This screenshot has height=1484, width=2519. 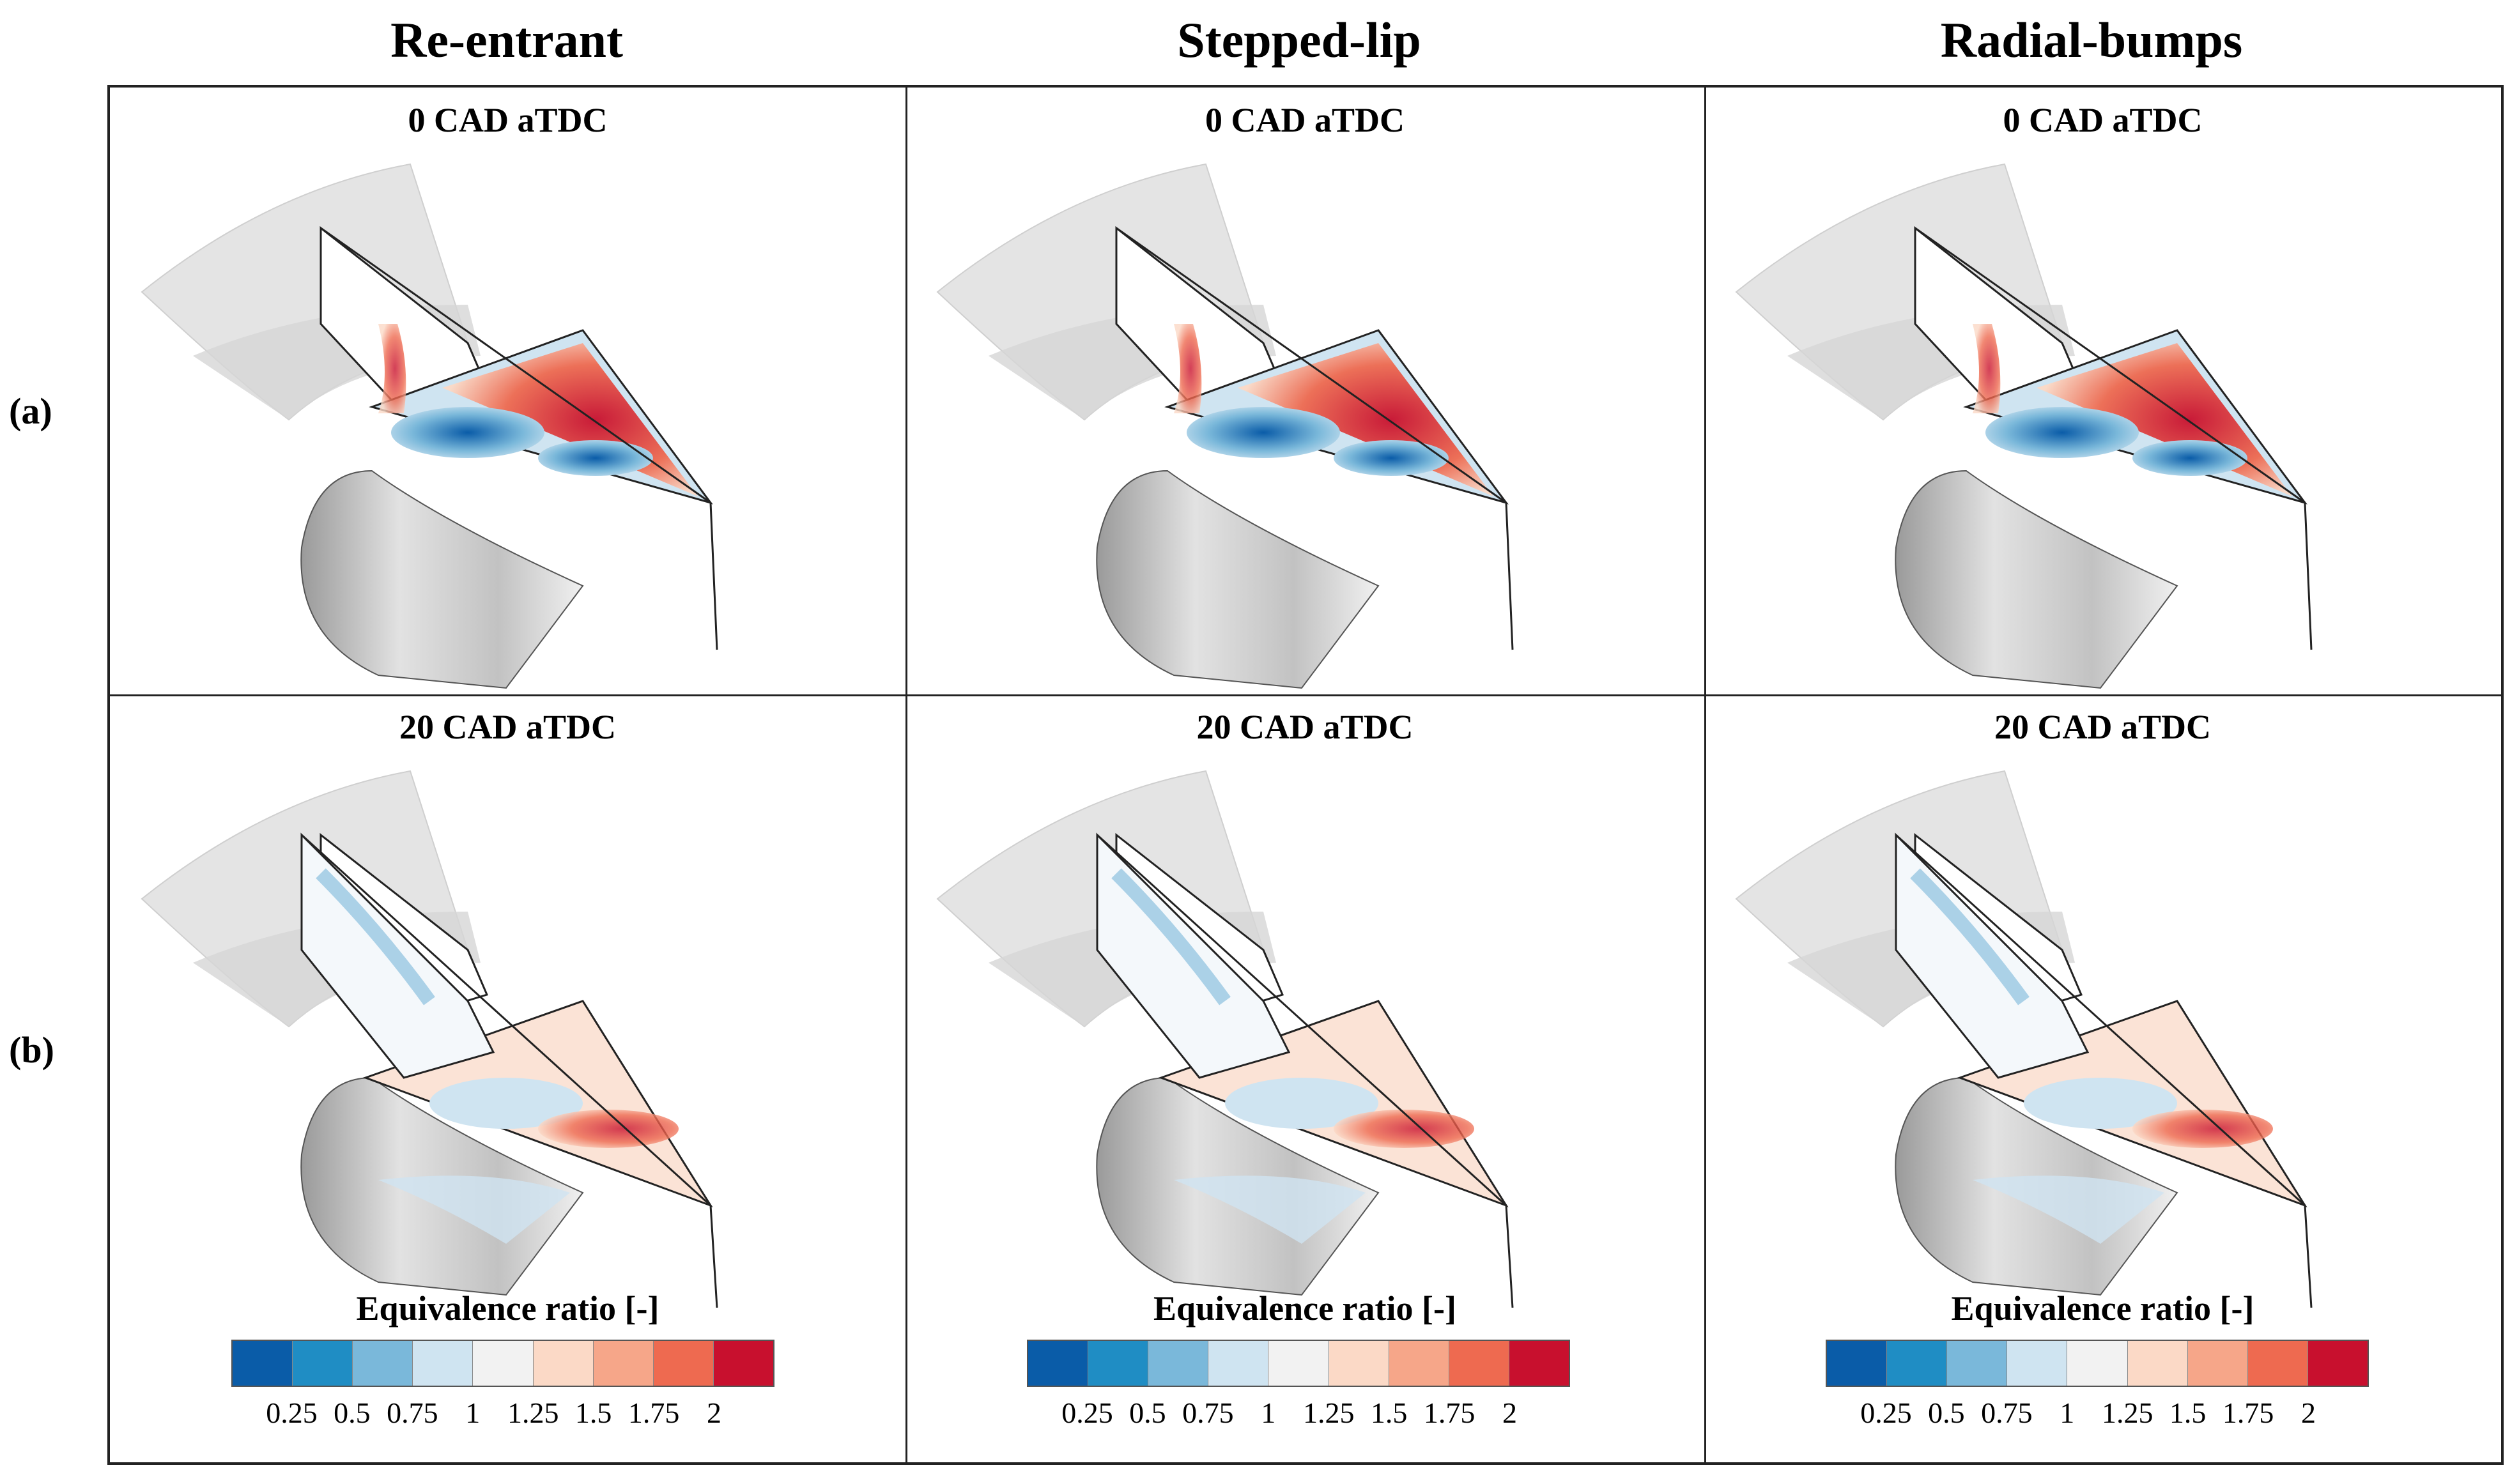 I want to click on panel-rb-a: 0 CAD aTDC, so click(x=2102, y=391).